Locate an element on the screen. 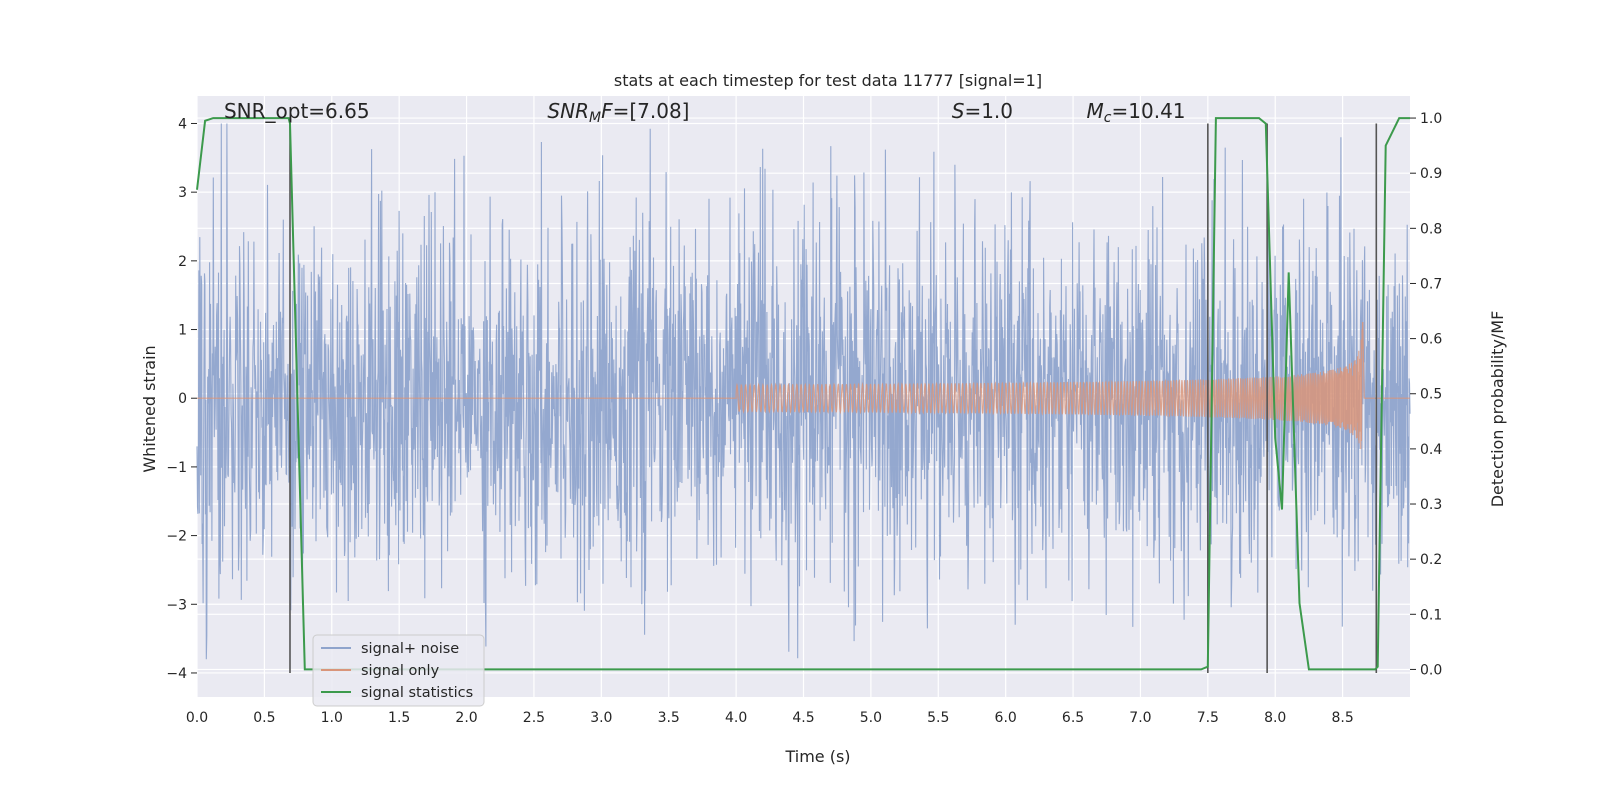 This screenshot has width=1600, height=800. y-tick-label: −4 is located at coordinates (176, 674).